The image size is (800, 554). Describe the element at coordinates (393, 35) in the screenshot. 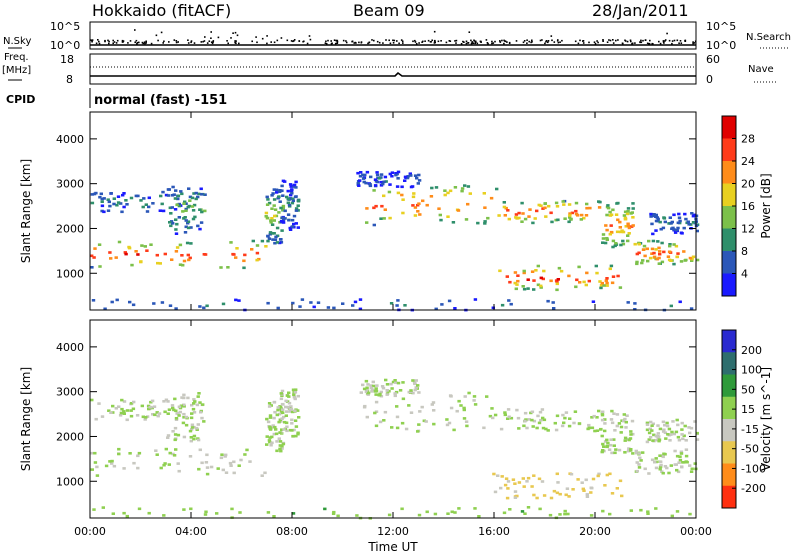

I see `noise-panel-frame` at that location.